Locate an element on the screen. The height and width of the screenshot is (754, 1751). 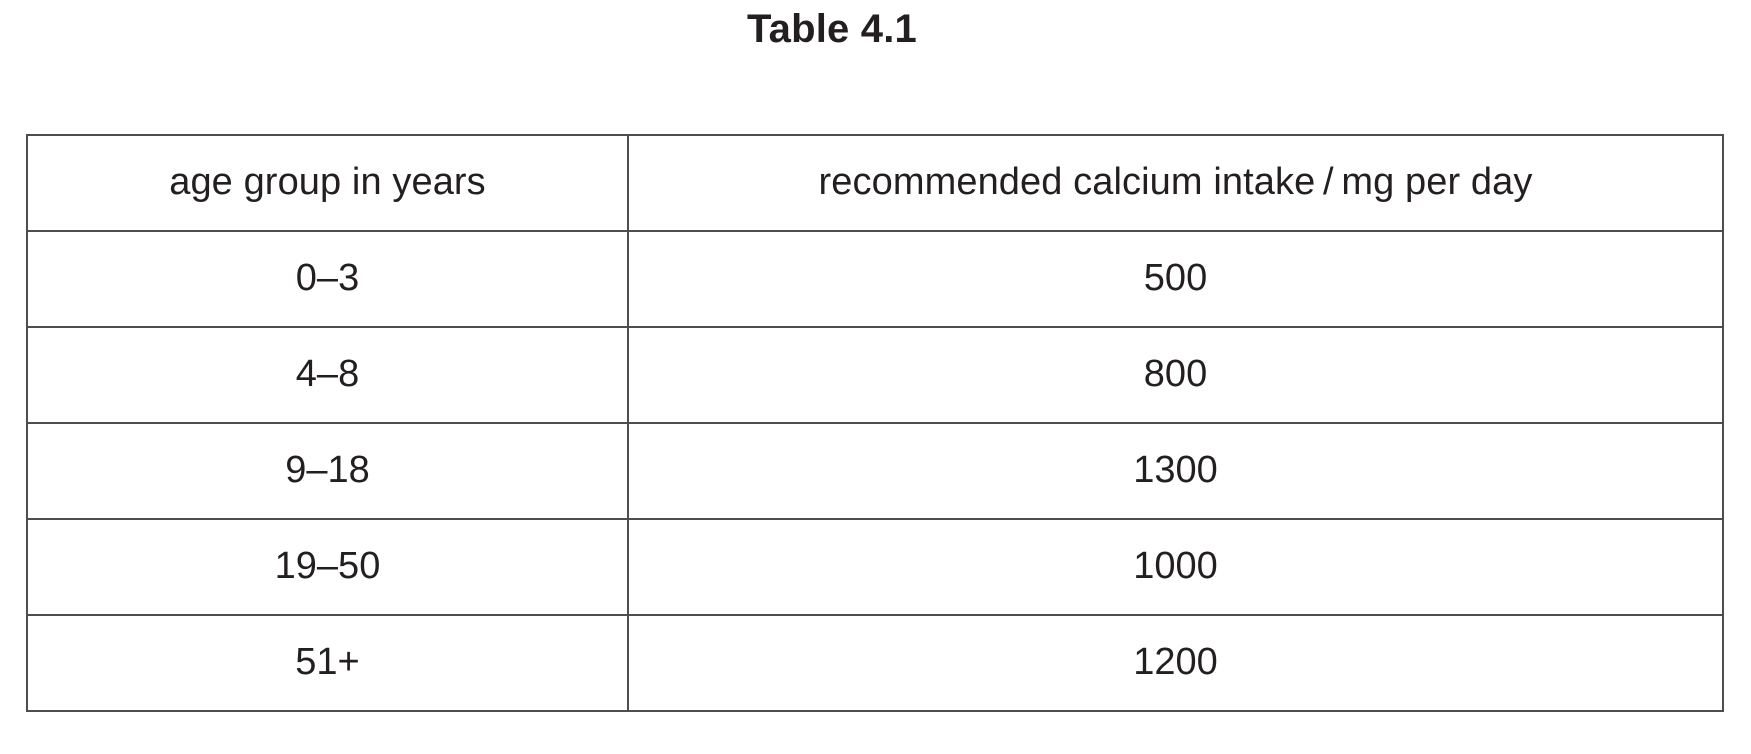
cell-calcium-intake: 800 is located at coordinates (1175, 375).